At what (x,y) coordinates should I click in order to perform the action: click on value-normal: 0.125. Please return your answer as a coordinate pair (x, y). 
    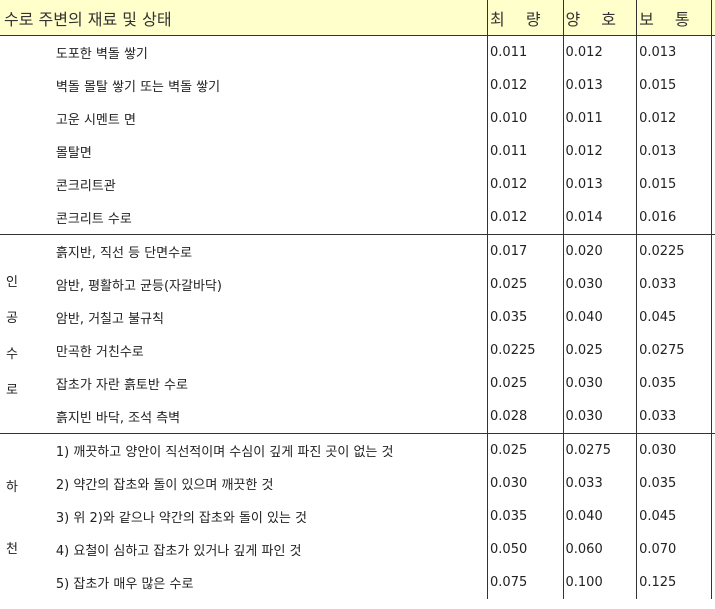
    Looking at the image, I should click on (674, 582).